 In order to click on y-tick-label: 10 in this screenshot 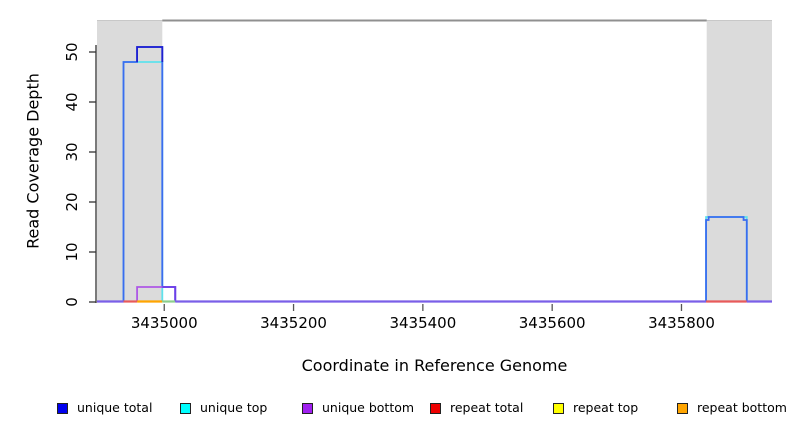, I will do `click(72, 251)`.